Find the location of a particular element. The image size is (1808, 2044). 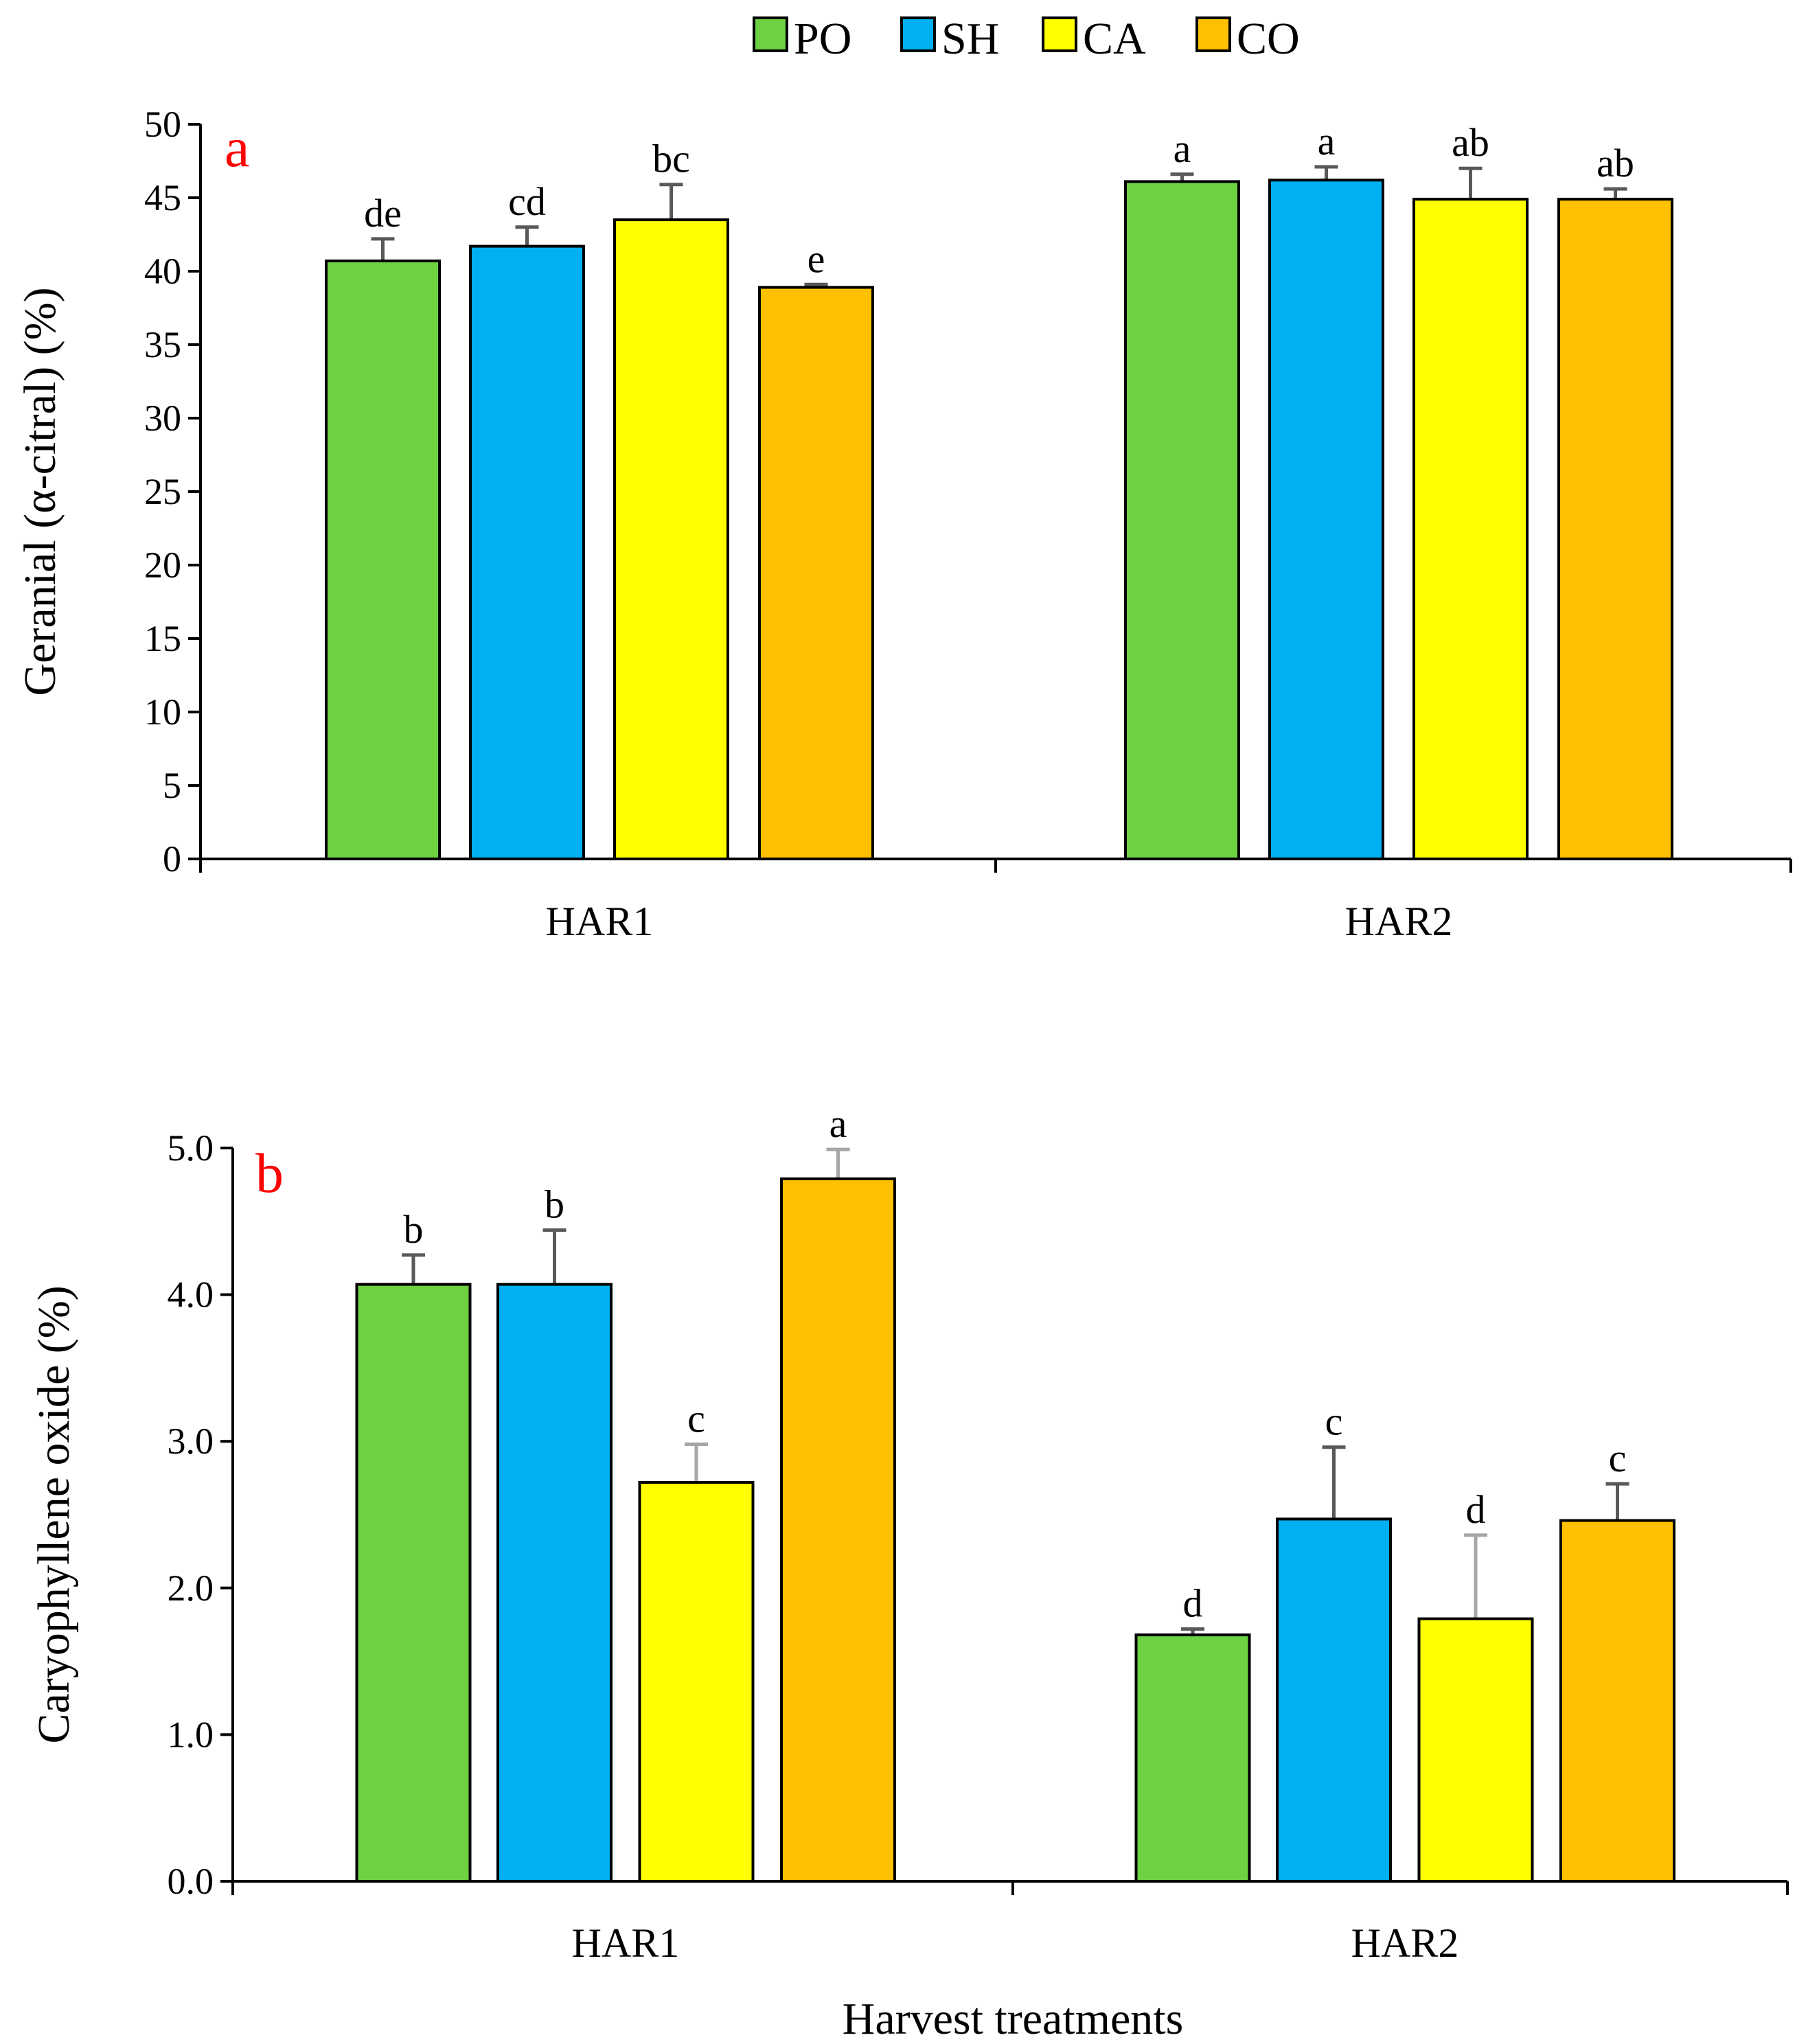

x-axis-title: Harvest treatments is located at coordinates (1014, 2019).